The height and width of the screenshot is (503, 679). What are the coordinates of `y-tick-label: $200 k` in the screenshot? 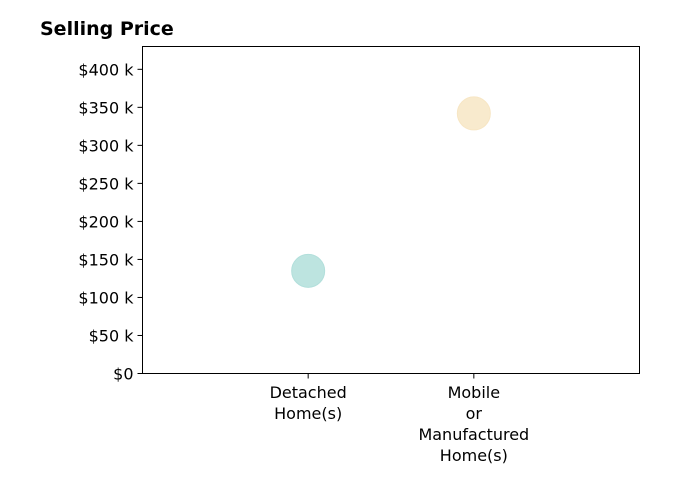 It's located at (106, 221).